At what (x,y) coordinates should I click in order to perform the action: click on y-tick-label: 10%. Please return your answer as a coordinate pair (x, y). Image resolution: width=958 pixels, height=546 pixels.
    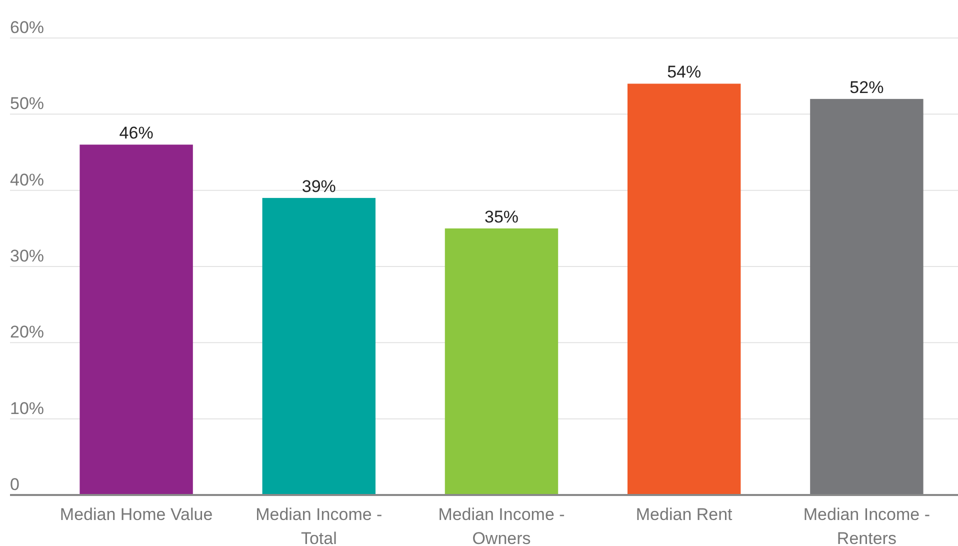
    Looking at the image, I should click on (27, 408).